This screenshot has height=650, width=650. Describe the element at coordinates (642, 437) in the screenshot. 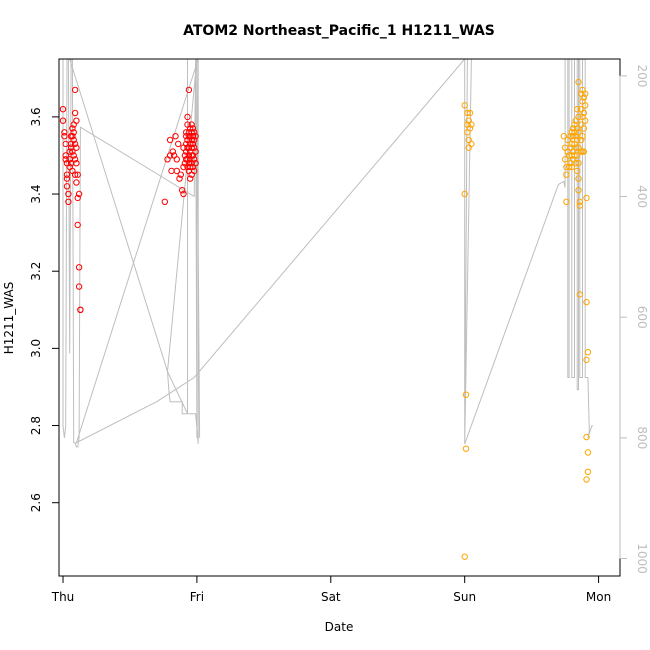

I see `y2-tick-label: 800` at that location.